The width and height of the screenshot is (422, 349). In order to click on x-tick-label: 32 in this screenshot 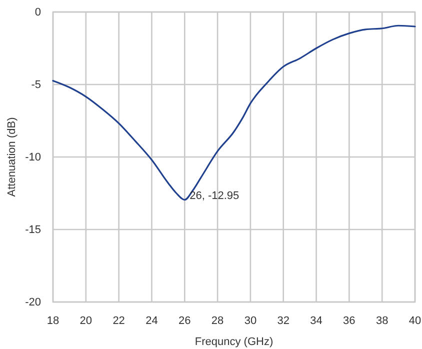, I will do `click(283, 320)`.